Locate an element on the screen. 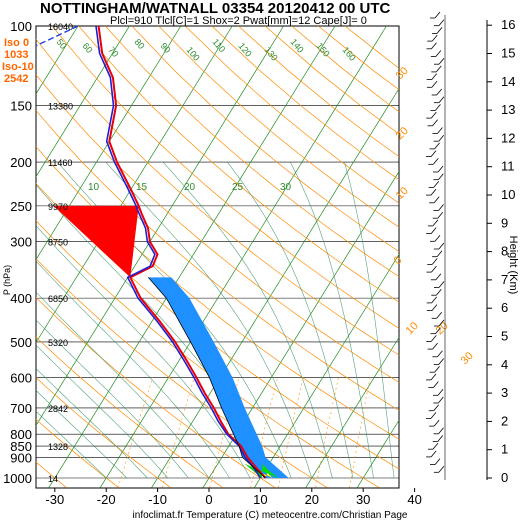 The height and width of the screenshot is (521, 521). height-tick-label: 7 is located at coordinates (504, 279).